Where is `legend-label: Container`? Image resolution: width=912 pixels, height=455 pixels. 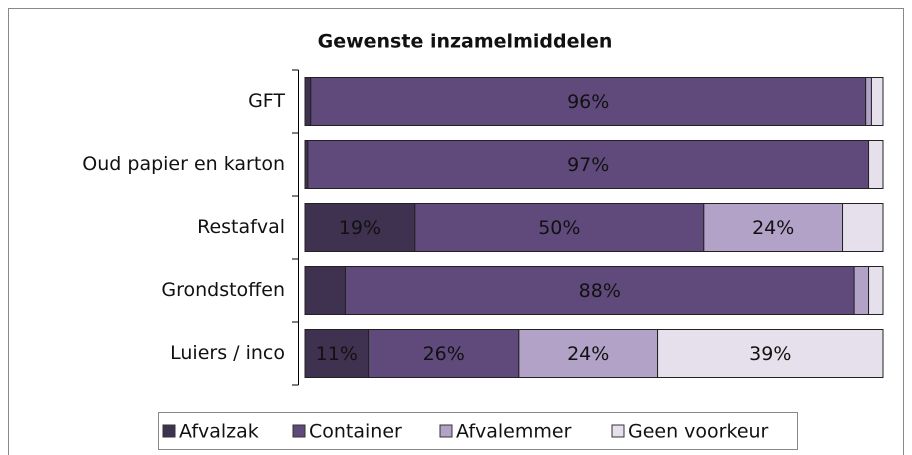 legend-label: Container is located at coordinates (355, 432).